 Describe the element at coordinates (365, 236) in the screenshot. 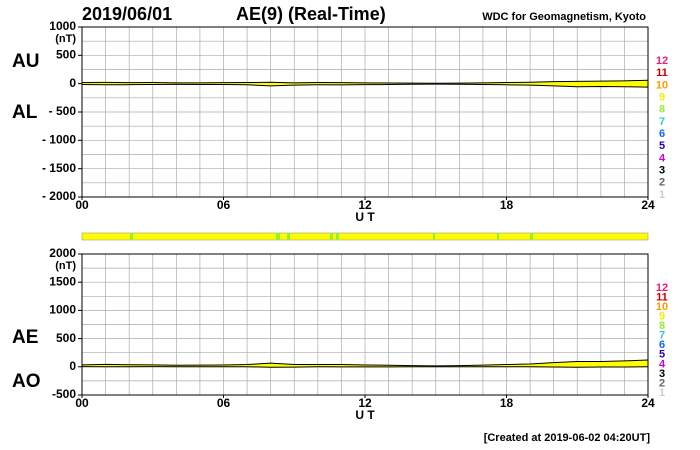

I see `coverage-bar` at that location.